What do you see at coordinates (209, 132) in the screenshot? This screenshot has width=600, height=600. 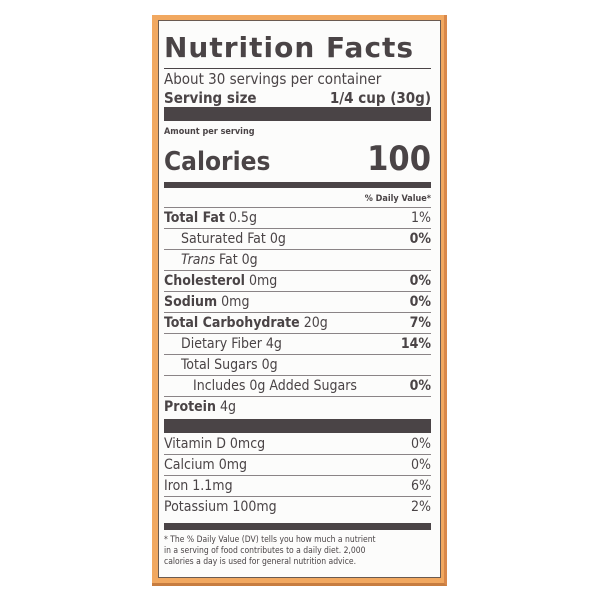 I see `amount-per-serving: Amount per serving` at bounding box center [209, 132].